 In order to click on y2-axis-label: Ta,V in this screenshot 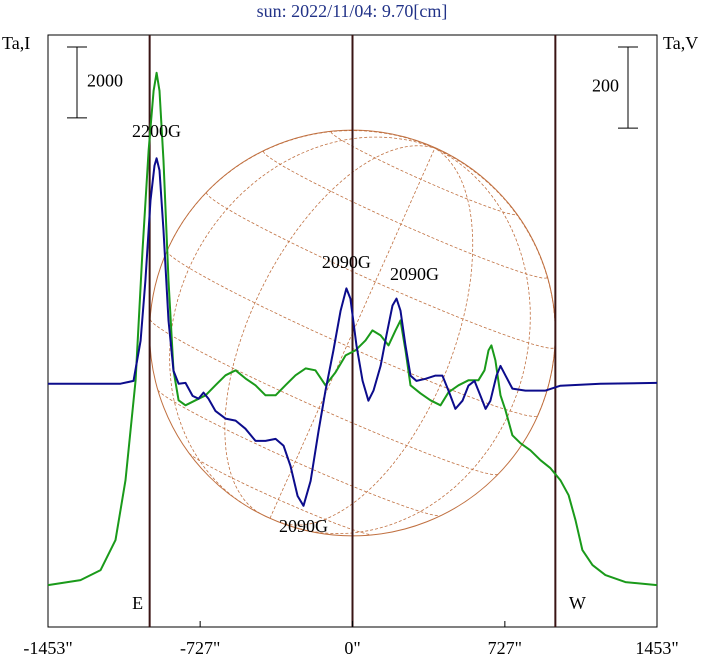, I will do `click(680, 43)`.